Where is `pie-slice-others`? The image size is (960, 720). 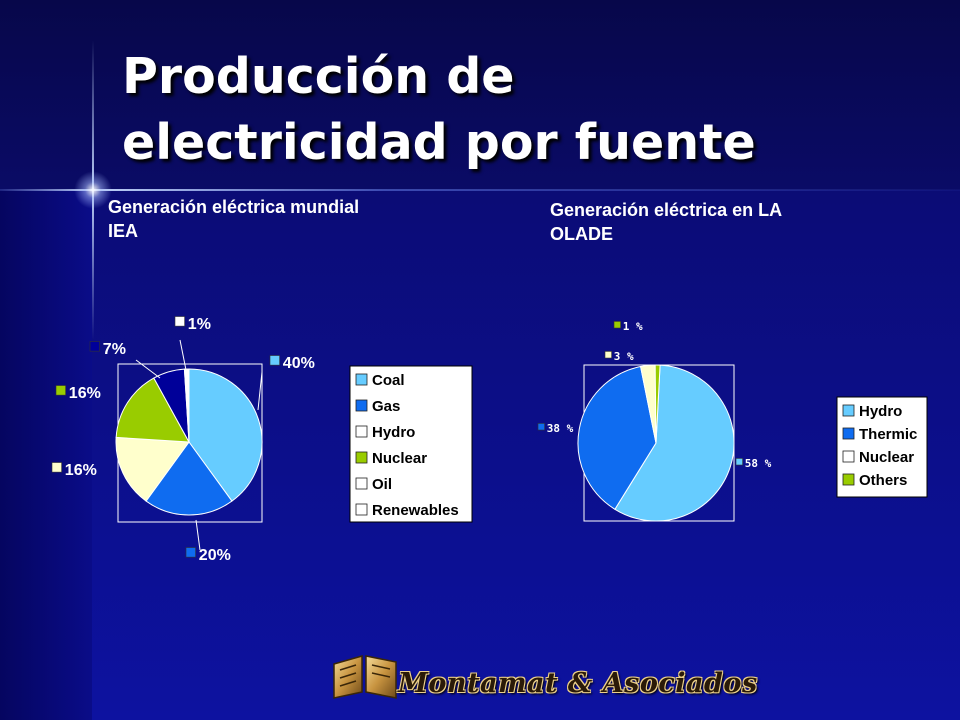
pie-slice-others is located at coordinates (657, 404).